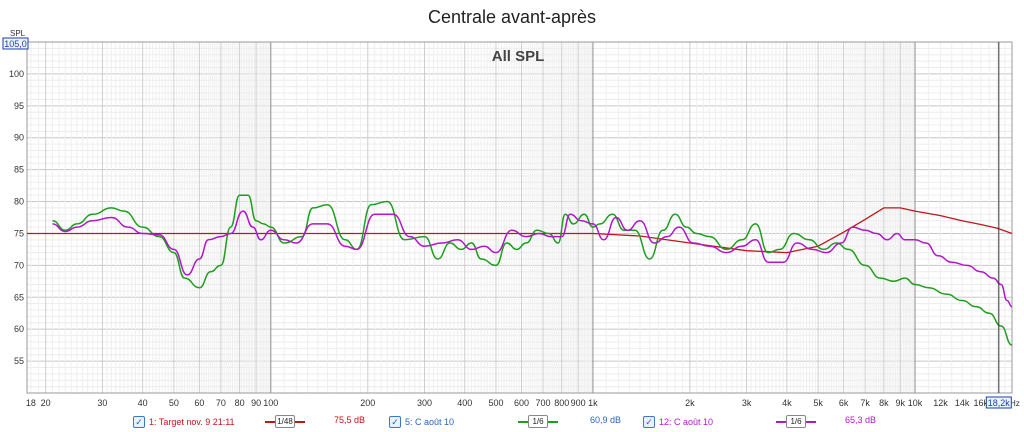 The width and height of the screenshot is (1024, 432). Describe the element at coordinates (865, 403) in the screenshot. I see `x-tick-label: 7k` at that location.